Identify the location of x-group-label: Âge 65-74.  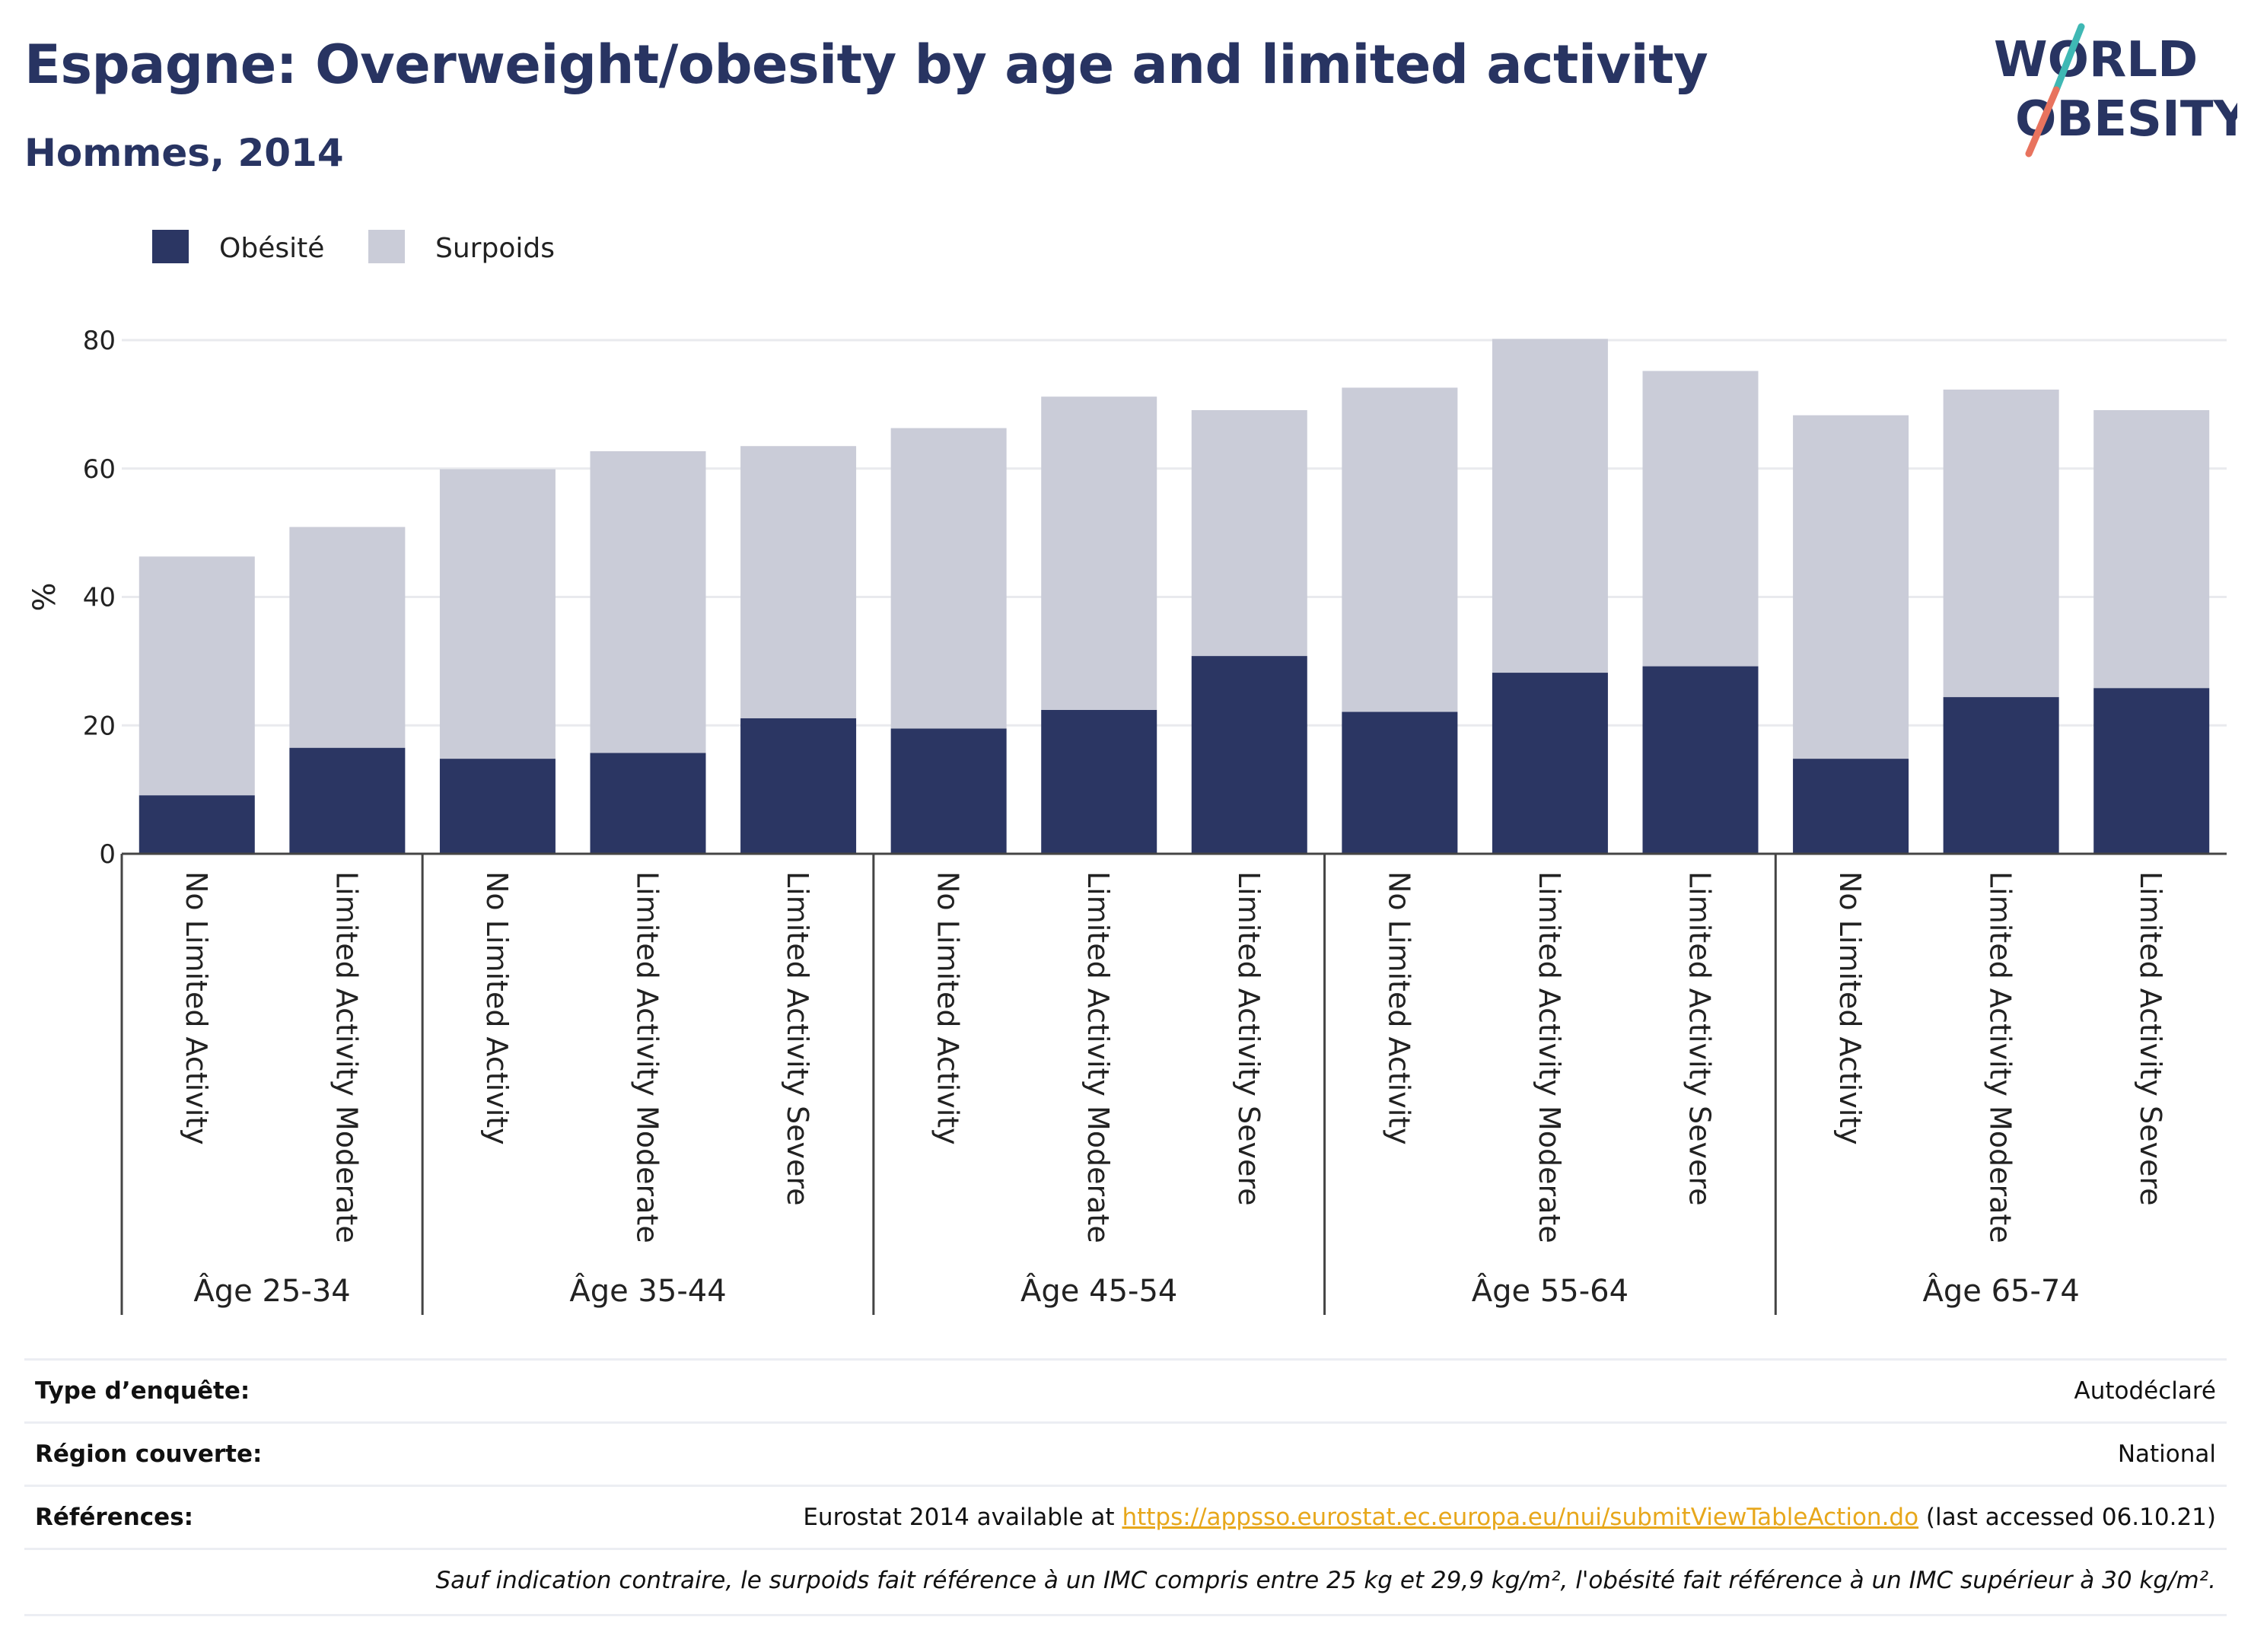
(2000, 1290).